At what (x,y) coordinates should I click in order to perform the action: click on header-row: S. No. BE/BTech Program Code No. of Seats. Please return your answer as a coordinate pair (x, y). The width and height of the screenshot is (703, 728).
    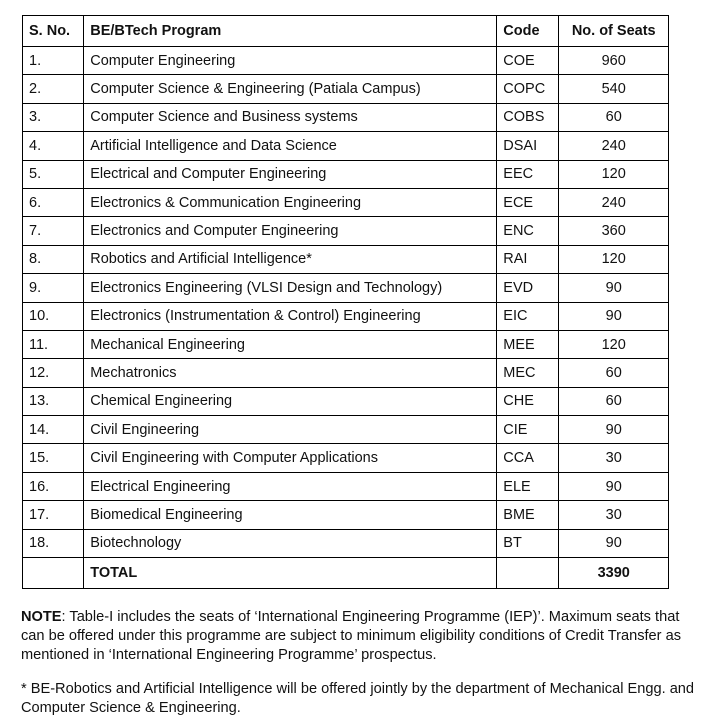
    Looking at the image, I should click on (345, 31).